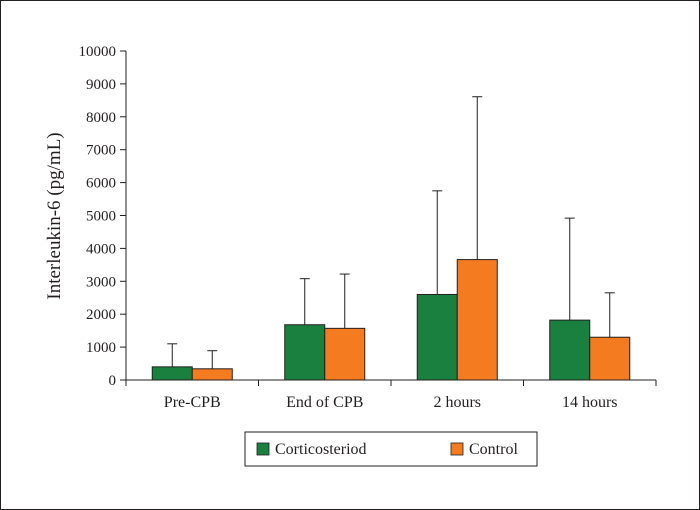  What do you see at coordinates (54, 215) in the screenshot?
I see `y-axis-label: Interleukin-6 (pg/mL)` at bounding box center [54, 215].